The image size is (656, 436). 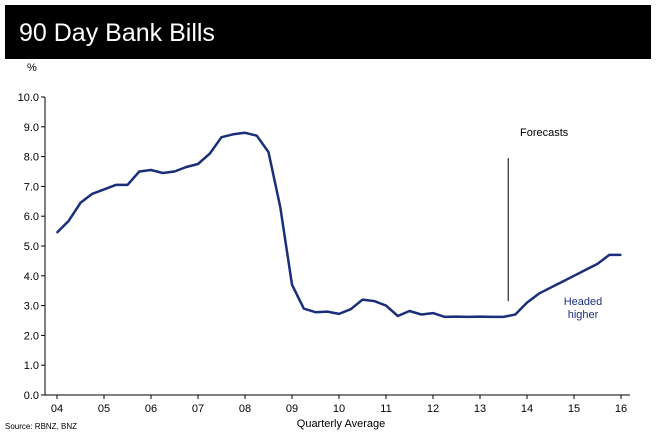 What do you see at coordinates (41, 426) in the screenshot?
I see `source-note: Source: RBNZ, BNZ` at bounding box center [41, 426].